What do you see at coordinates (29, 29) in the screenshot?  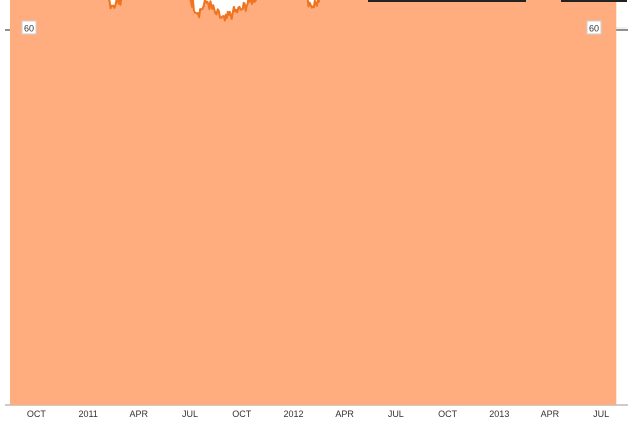 I see `y-tick-label-left: 60` at bounding box center [29, 29].